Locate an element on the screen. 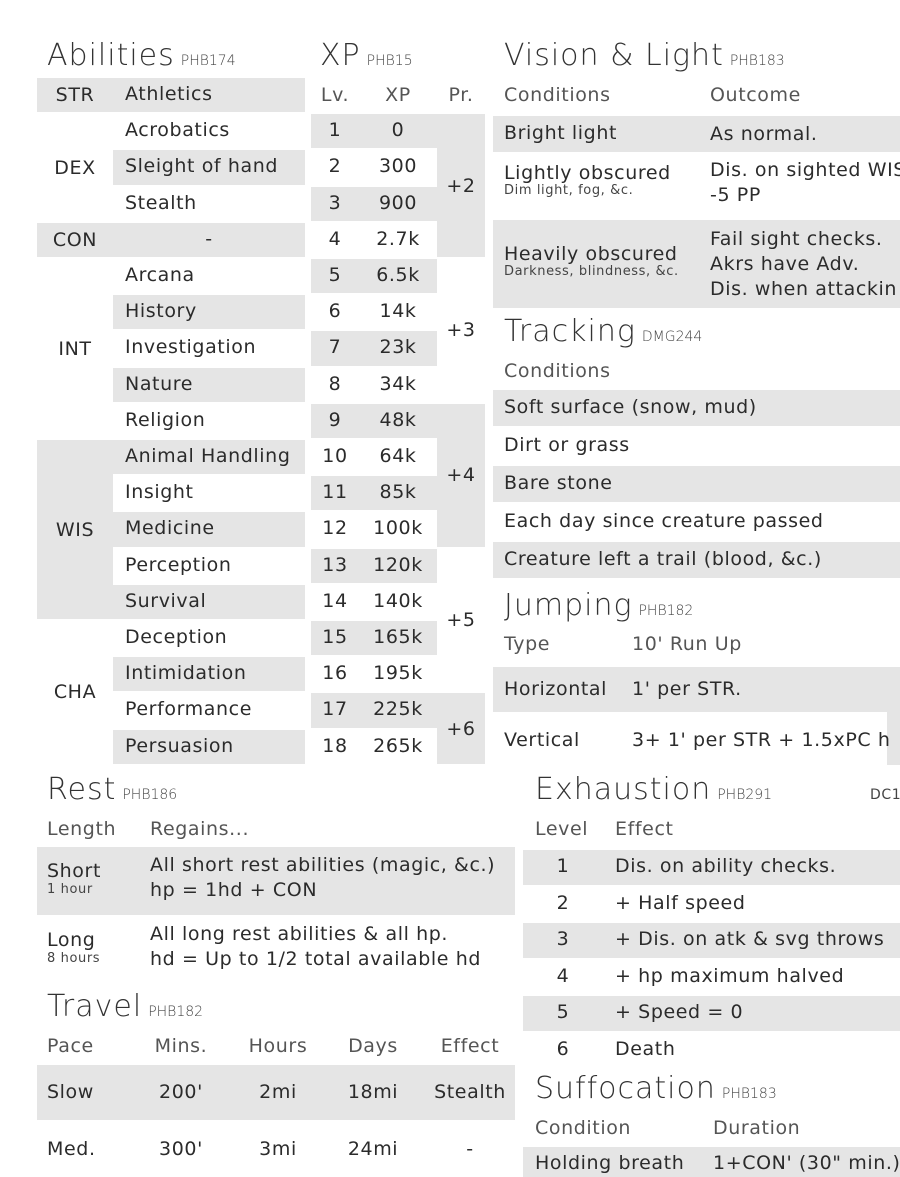 The image size is (900, 1177). tracking-condition: Soft surface (snow, mud) is located at coordinates (630, 407).